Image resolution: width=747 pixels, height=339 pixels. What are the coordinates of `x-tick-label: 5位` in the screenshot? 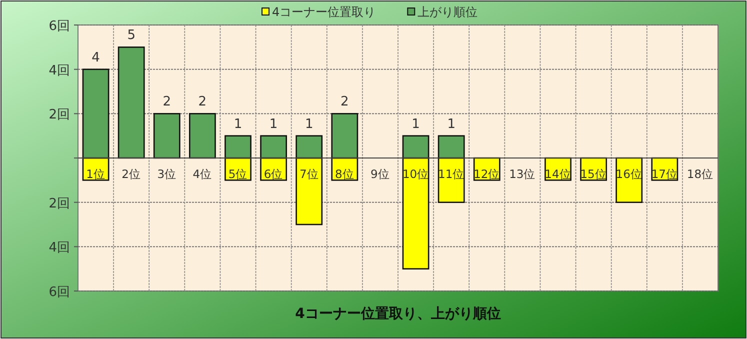 It's located at (238, 174).